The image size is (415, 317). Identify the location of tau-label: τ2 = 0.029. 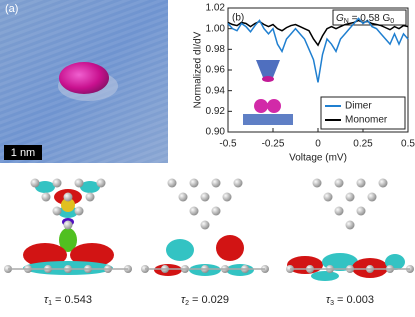
(205, 300).